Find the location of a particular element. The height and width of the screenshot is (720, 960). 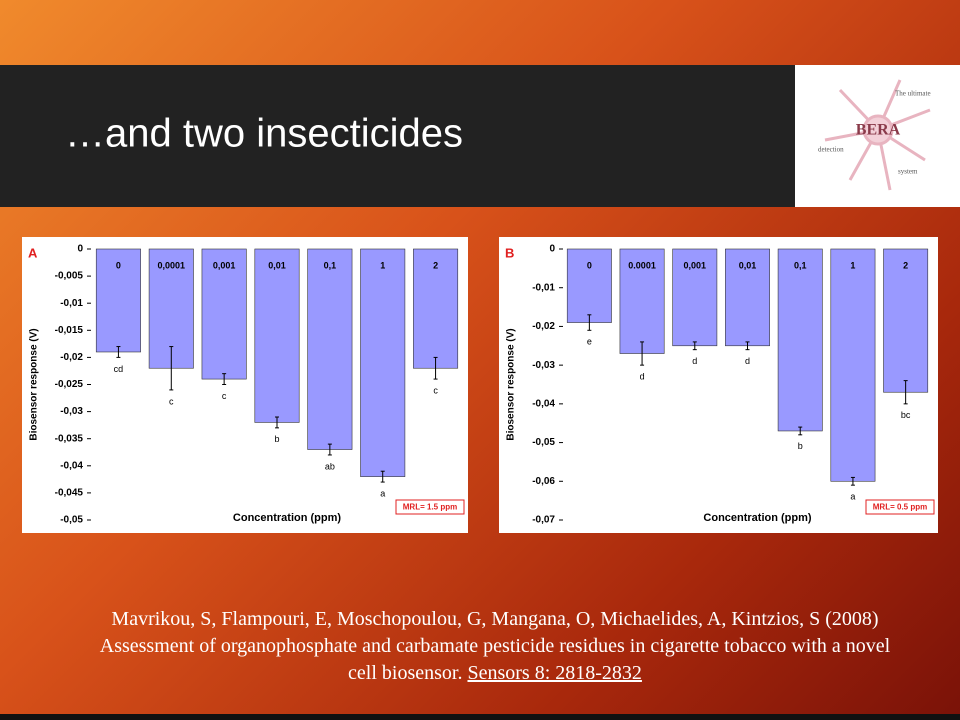

logo-graphic is located at coordinates (877, 135).